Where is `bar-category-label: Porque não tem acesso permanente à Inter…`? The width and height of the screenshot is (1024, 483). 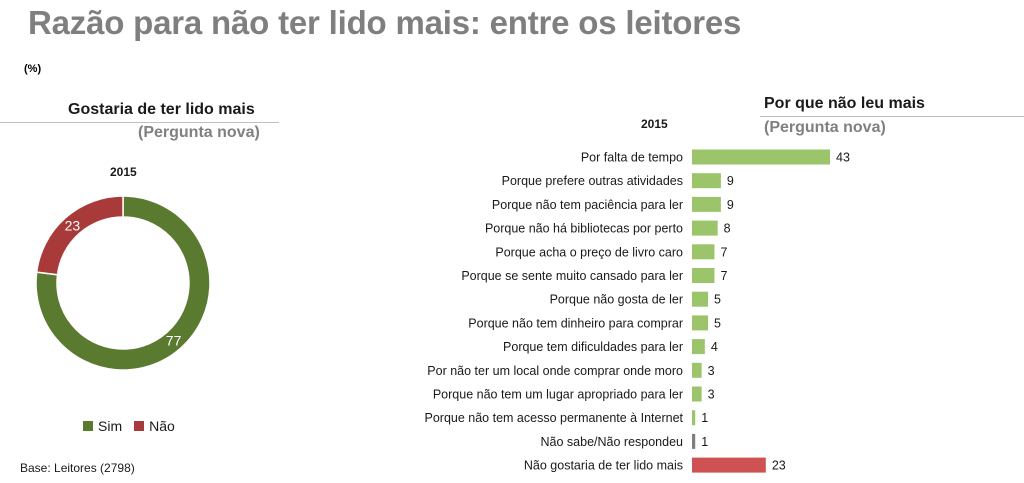 bar-category-label: Porque não tem acesso permanente à Inter… is located at coordinates (554, 418).